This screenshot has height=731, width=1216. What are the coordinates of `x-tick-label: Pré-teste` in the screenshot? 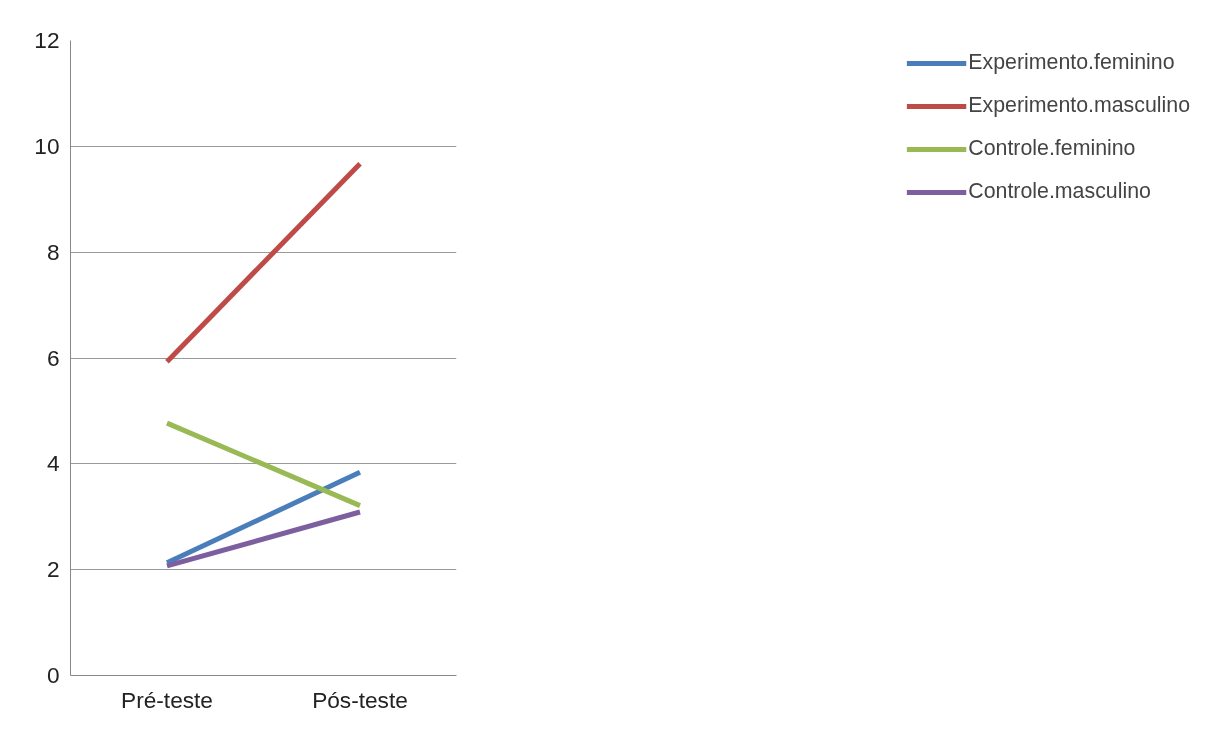 It's located at (167, 699).